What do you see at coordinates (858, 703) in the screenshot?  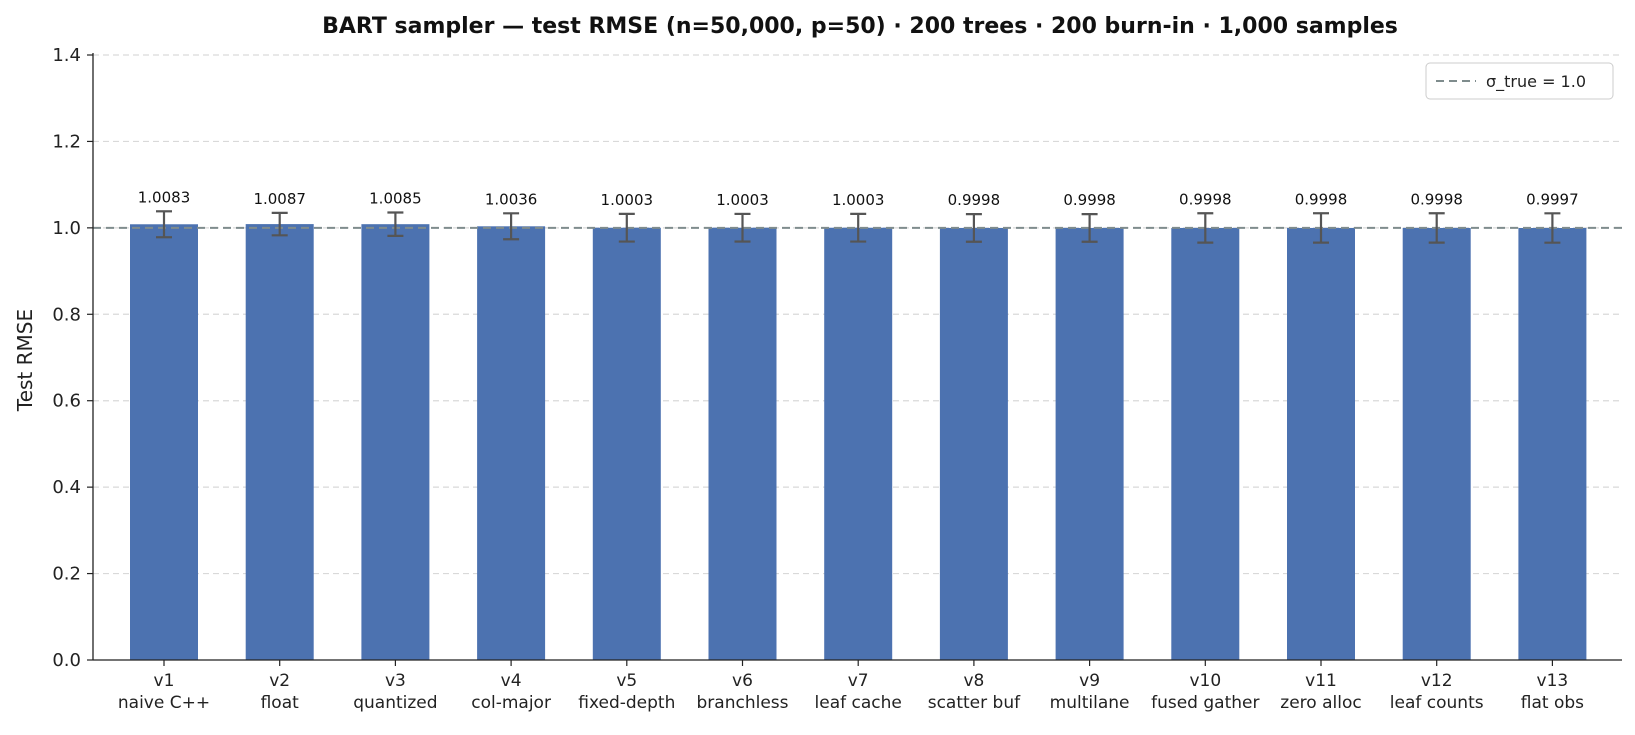 I see `x-tick-label: leaf cache` at bounding box center [858, 703].